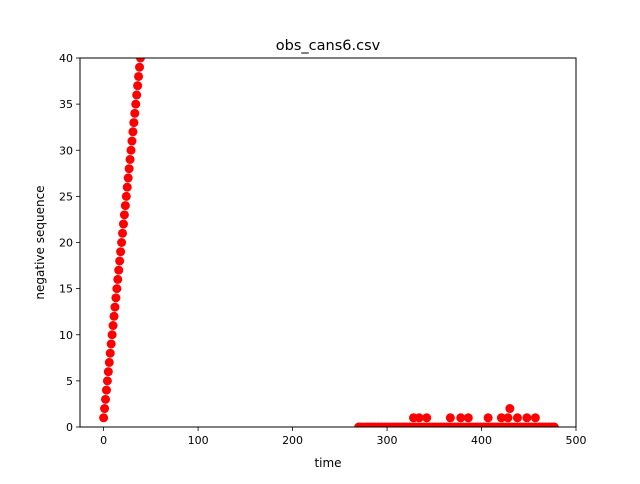 This screenshot has width=640, height=484. Describe the element at coordinates (66, 243) in the screenshot. I see `y-tick-label: 20` at that location.